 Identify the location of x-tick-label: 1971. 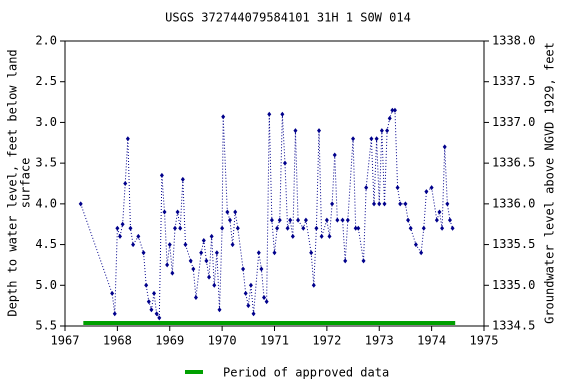
(274, 341).